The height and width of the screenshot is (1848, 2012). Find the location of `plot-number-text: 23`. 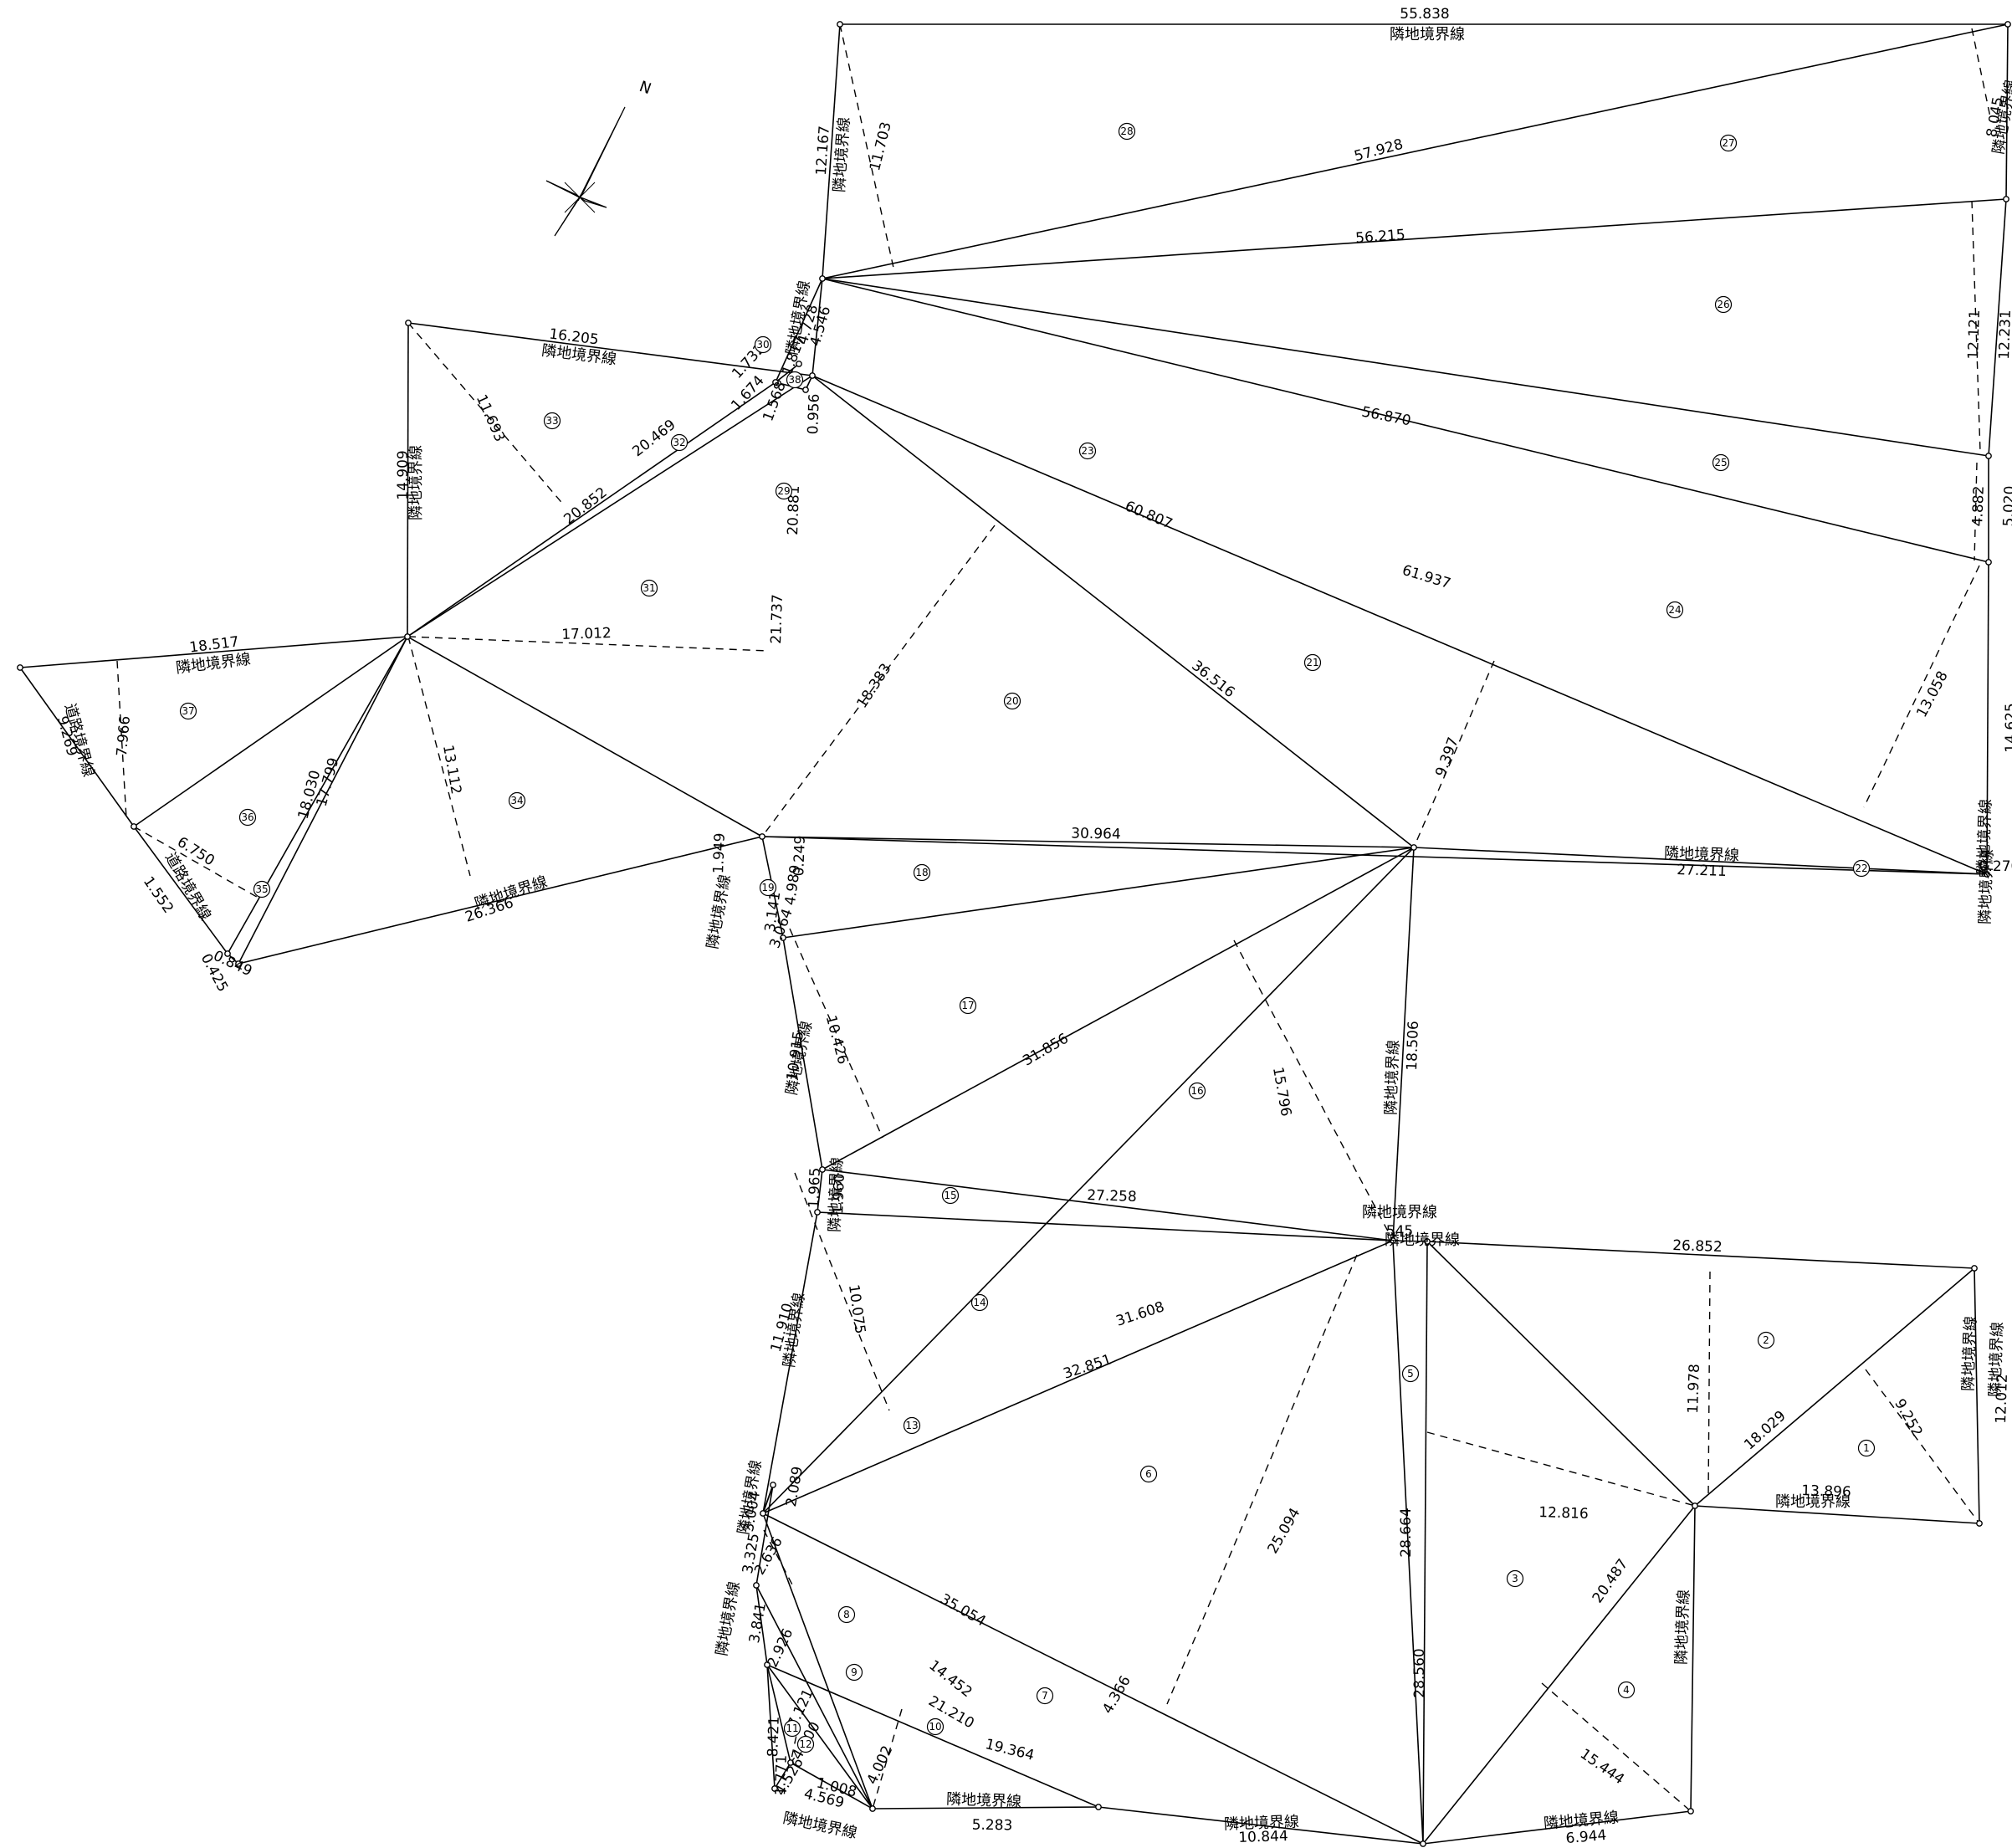

plot-number-text: 23 is located at coordinates (1087, 451).